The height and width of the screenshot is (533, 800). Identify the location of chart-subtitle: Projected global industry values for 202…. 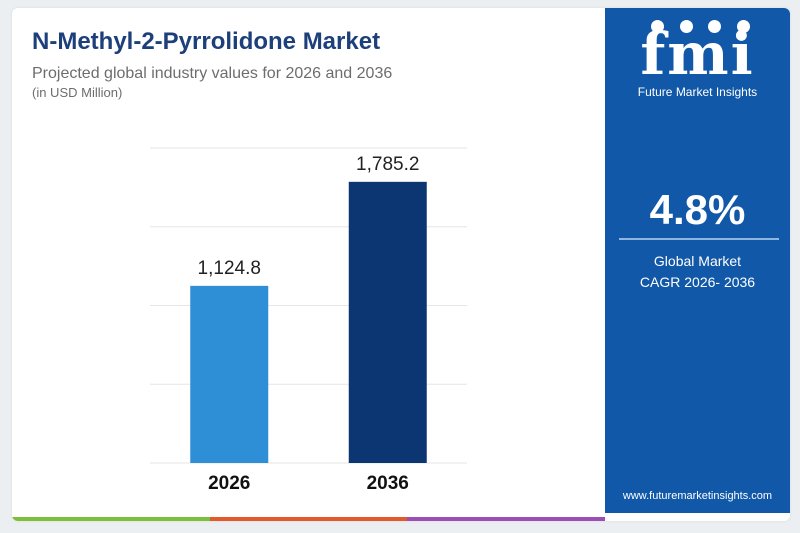
(212, 73).